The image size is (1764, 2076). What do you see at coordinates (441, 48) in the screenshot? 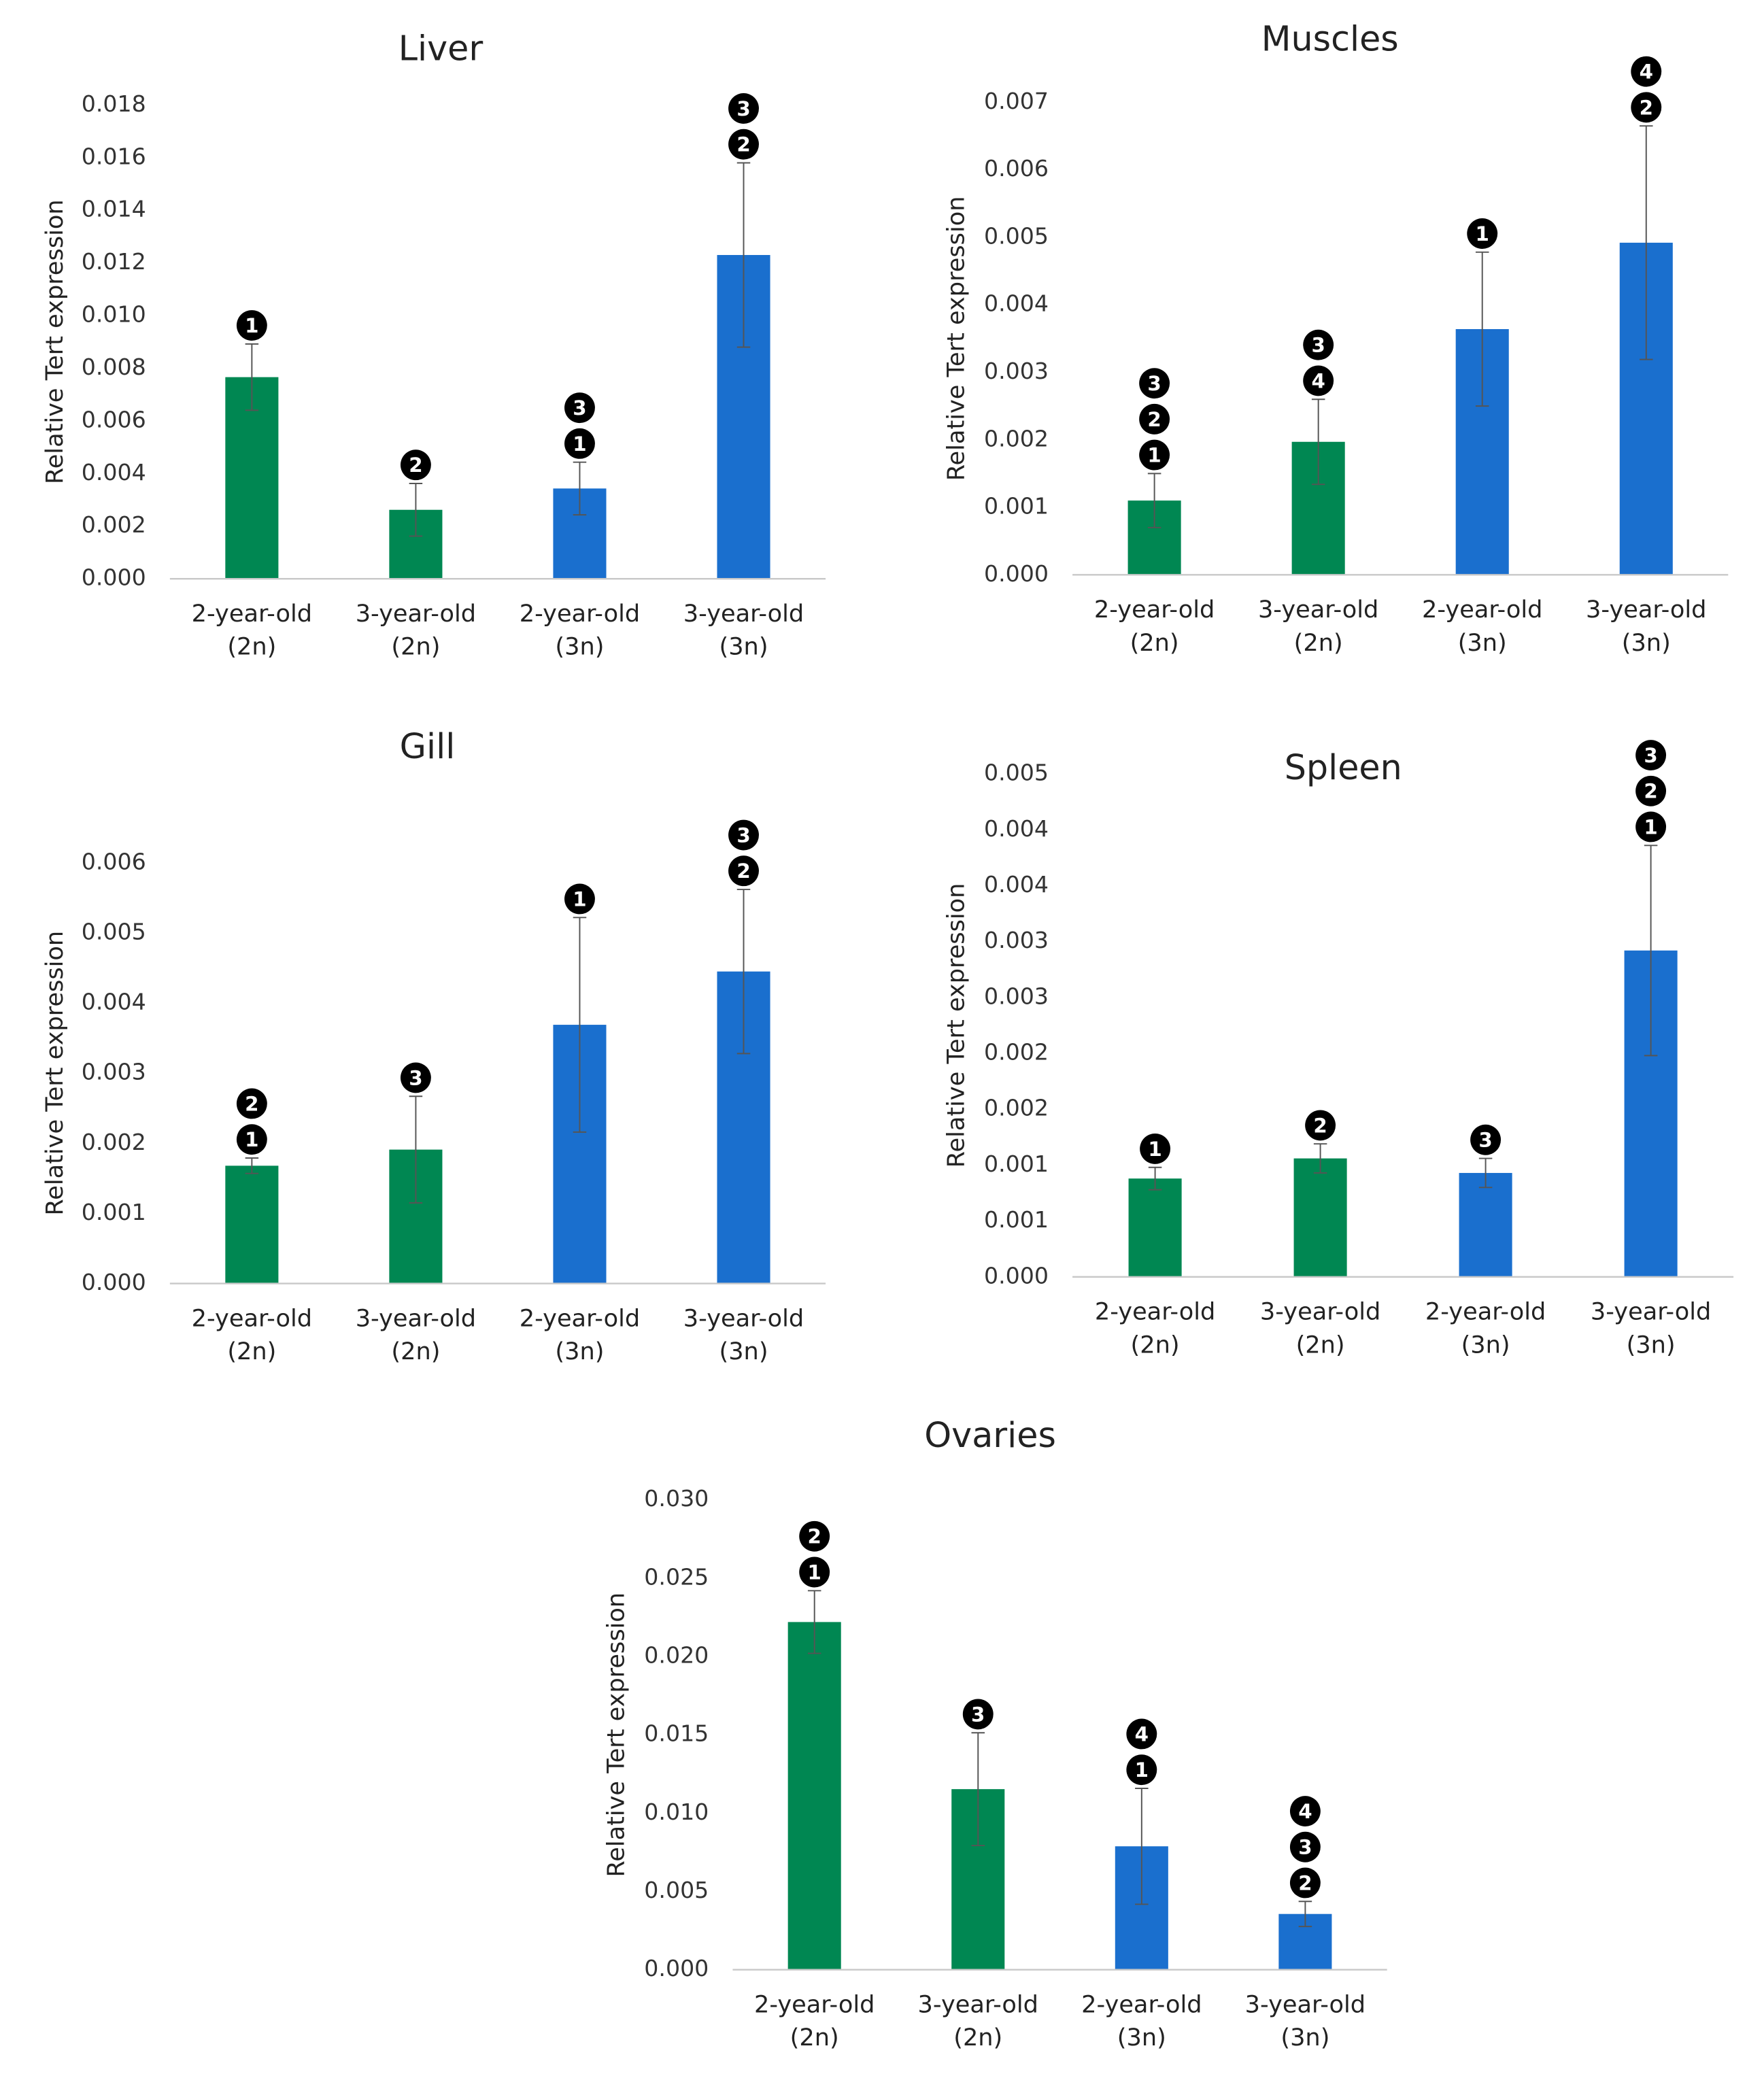
I see `chart-title: Liver` at bounding box center [441, 48].